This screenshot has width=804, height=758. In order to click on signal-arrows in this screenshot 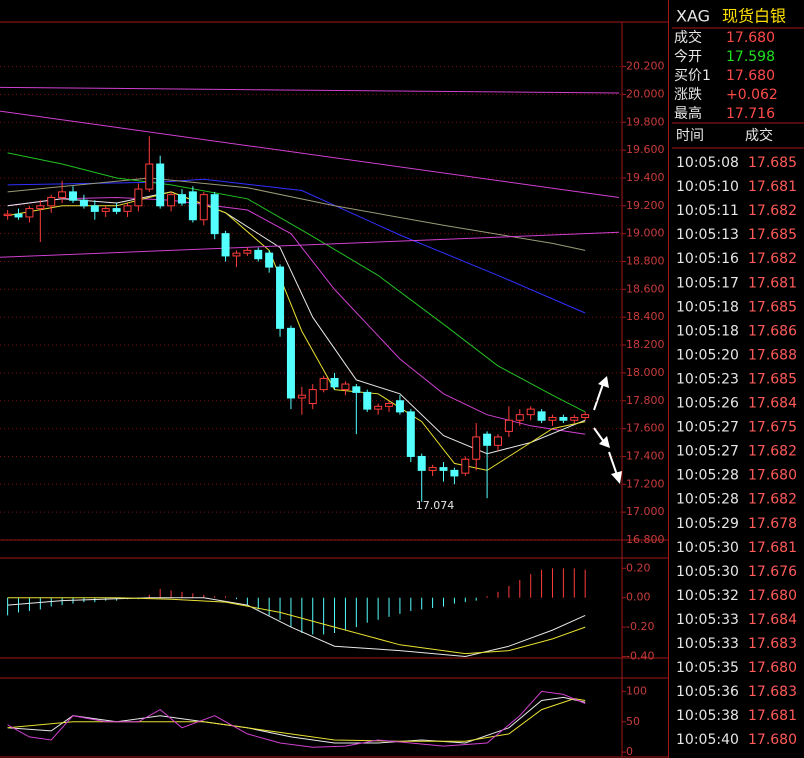, I will do `click(607, 430)`.